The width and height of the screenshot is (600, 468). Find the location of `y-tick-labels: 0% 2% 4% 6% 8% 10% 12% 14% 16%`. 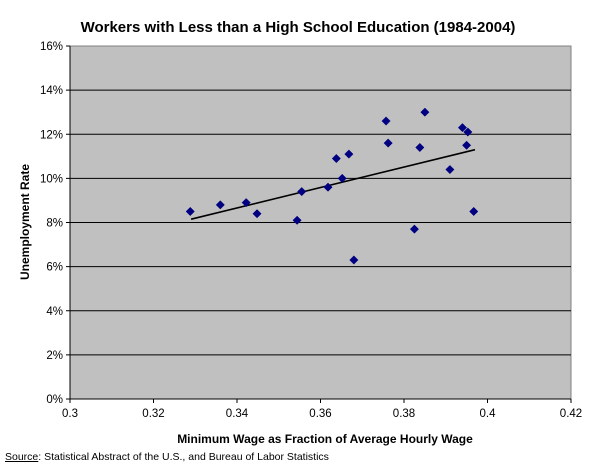

y-tick-labels: 0% 2% 4% 6% 8% 10% 12% 14% 16% is located at coordinates (51, 223).